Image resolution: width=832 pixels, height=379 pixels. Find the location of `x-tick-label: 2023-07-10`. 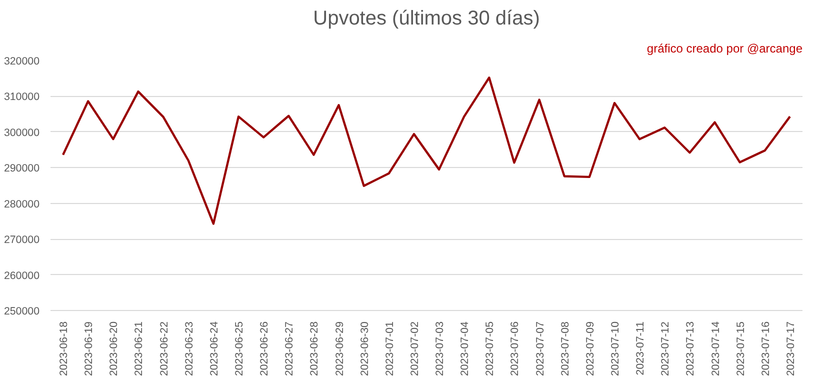

x-tick-label: 2023-07-10 is located at coordinates (616, 348).